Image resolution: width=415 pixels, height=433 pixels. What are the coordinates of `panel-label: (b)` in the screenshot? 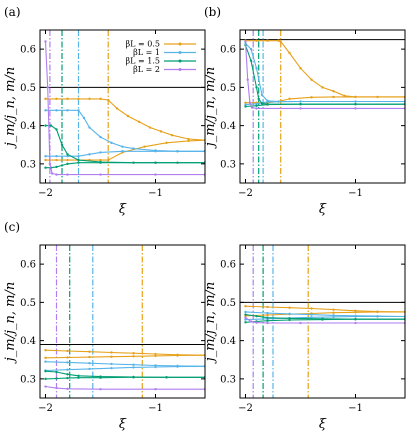 It's located at (212, 12).